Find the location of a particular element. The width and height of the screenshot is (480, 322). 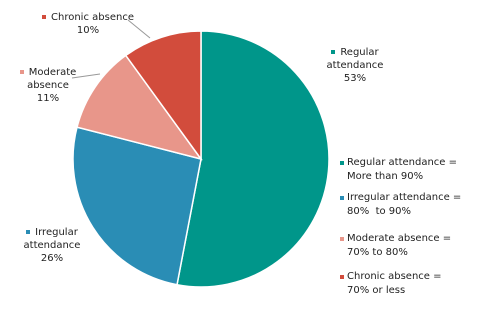

legend-entry: Moderate absence = 70% to 80% is located at coordinates (395, 246).